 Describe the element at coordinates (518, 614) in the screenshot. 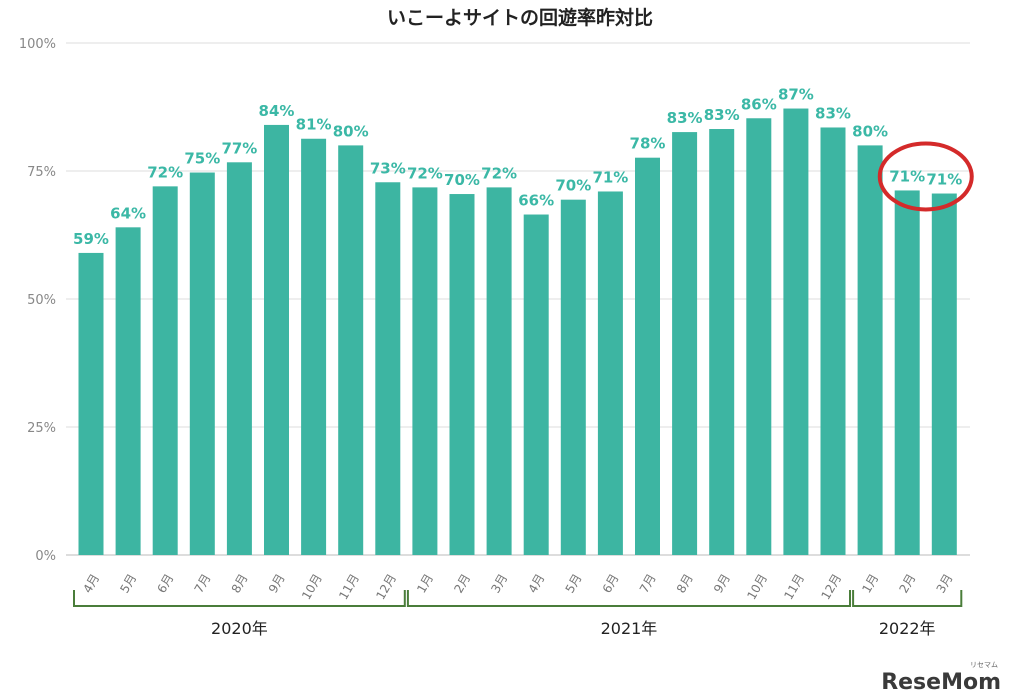

I see `year-groups: 2020年 2021年 2022年` at that location.